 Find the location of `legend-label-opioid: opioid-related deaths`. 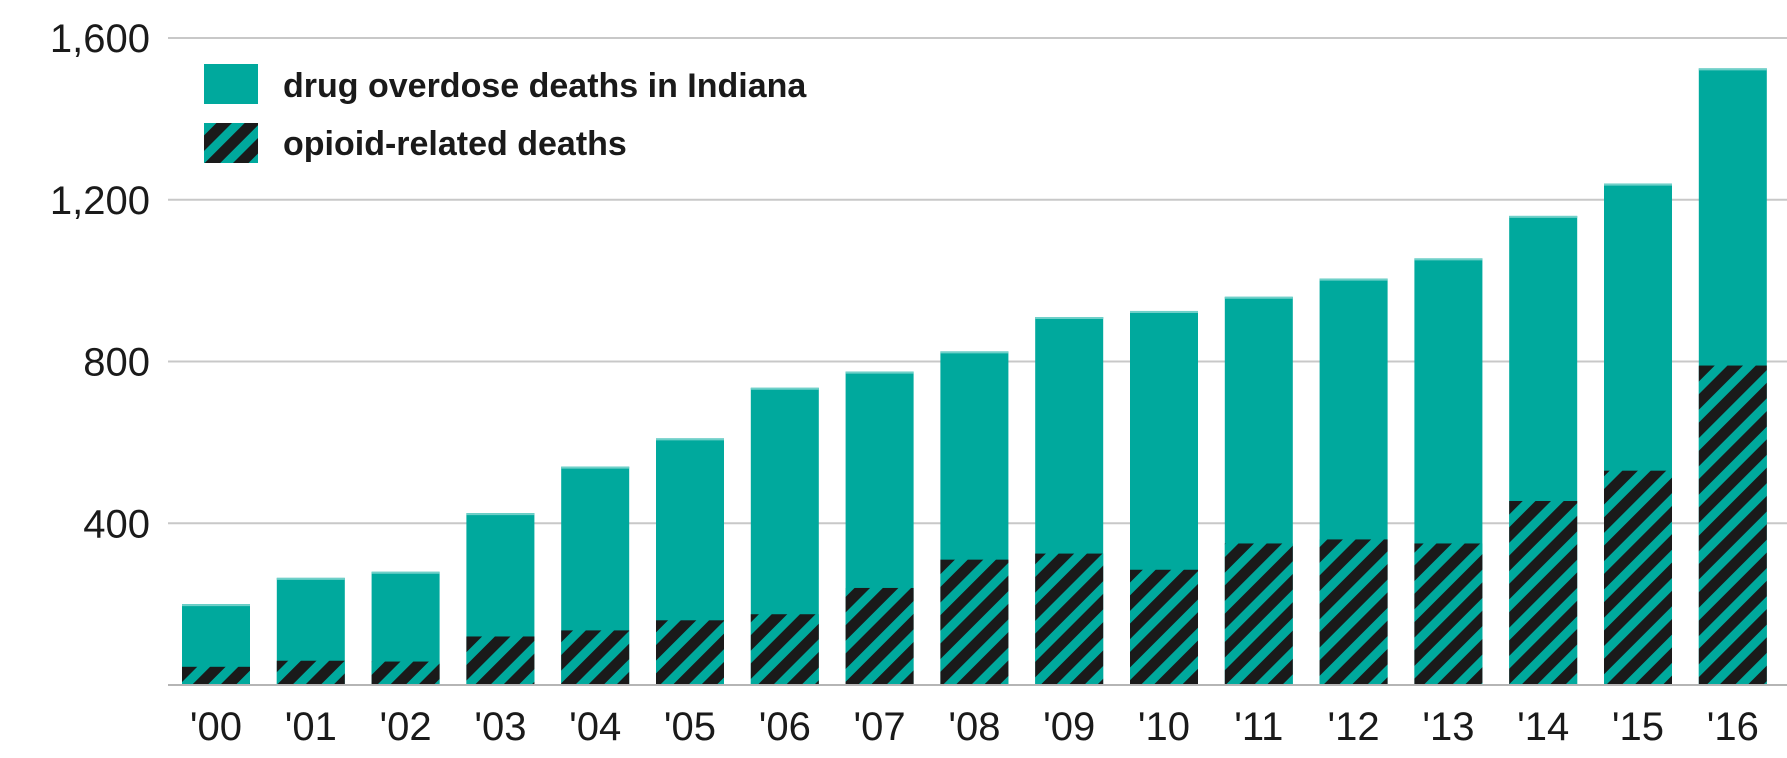

legend-label-opioid: opioid-related deaths is located at coordinates (455, 144).